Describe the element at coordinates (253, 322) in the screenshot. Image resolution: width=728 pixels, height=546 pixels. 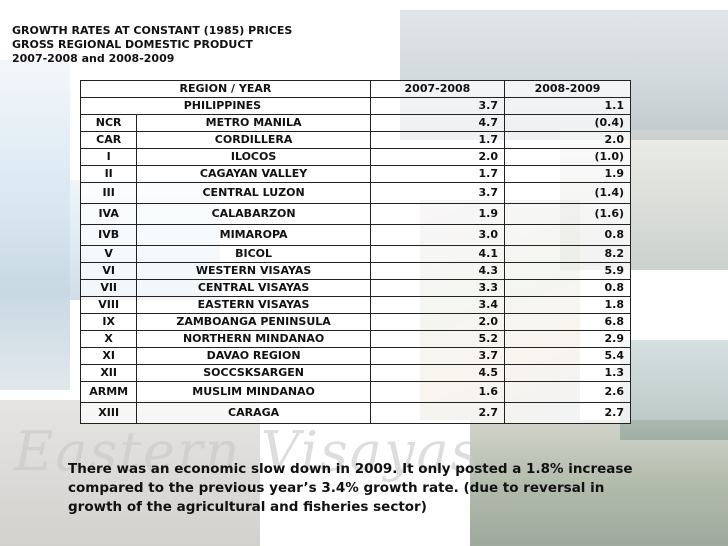
I see `region-name: ZAMBOANGA PENINSULA` at that location.